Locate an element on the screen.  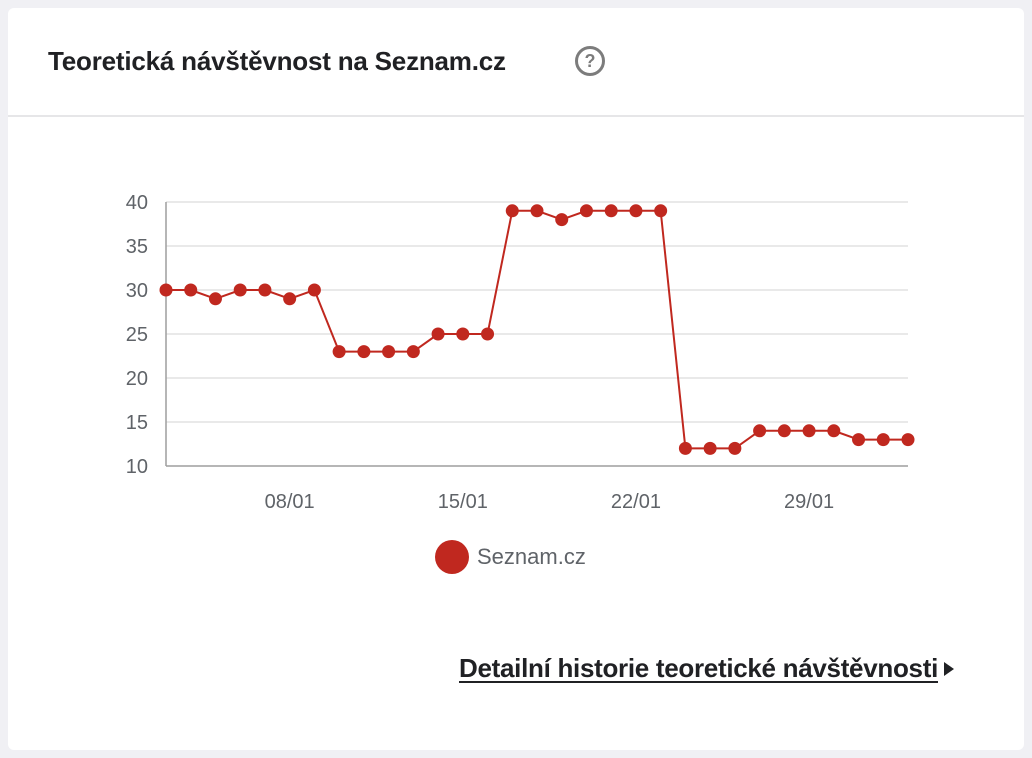
y-tick-label: 30 is located at coordinates (137, 291).